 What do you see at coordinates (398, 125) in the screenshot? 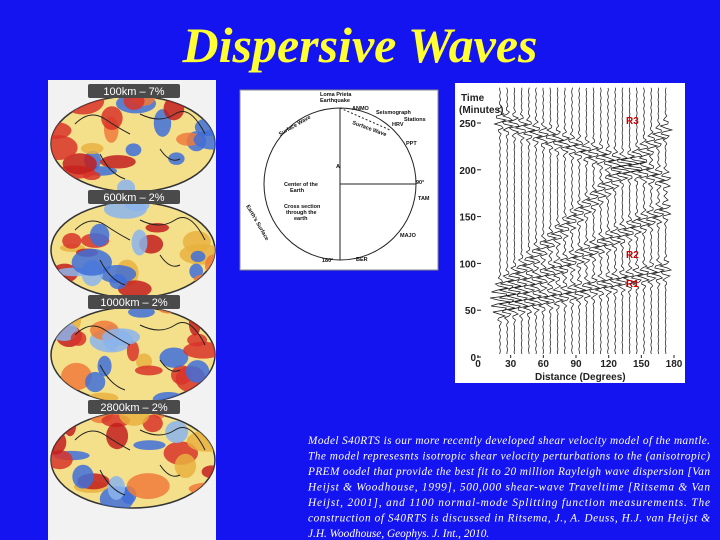
I see `label: HRV` at bounding box center [398, 125].